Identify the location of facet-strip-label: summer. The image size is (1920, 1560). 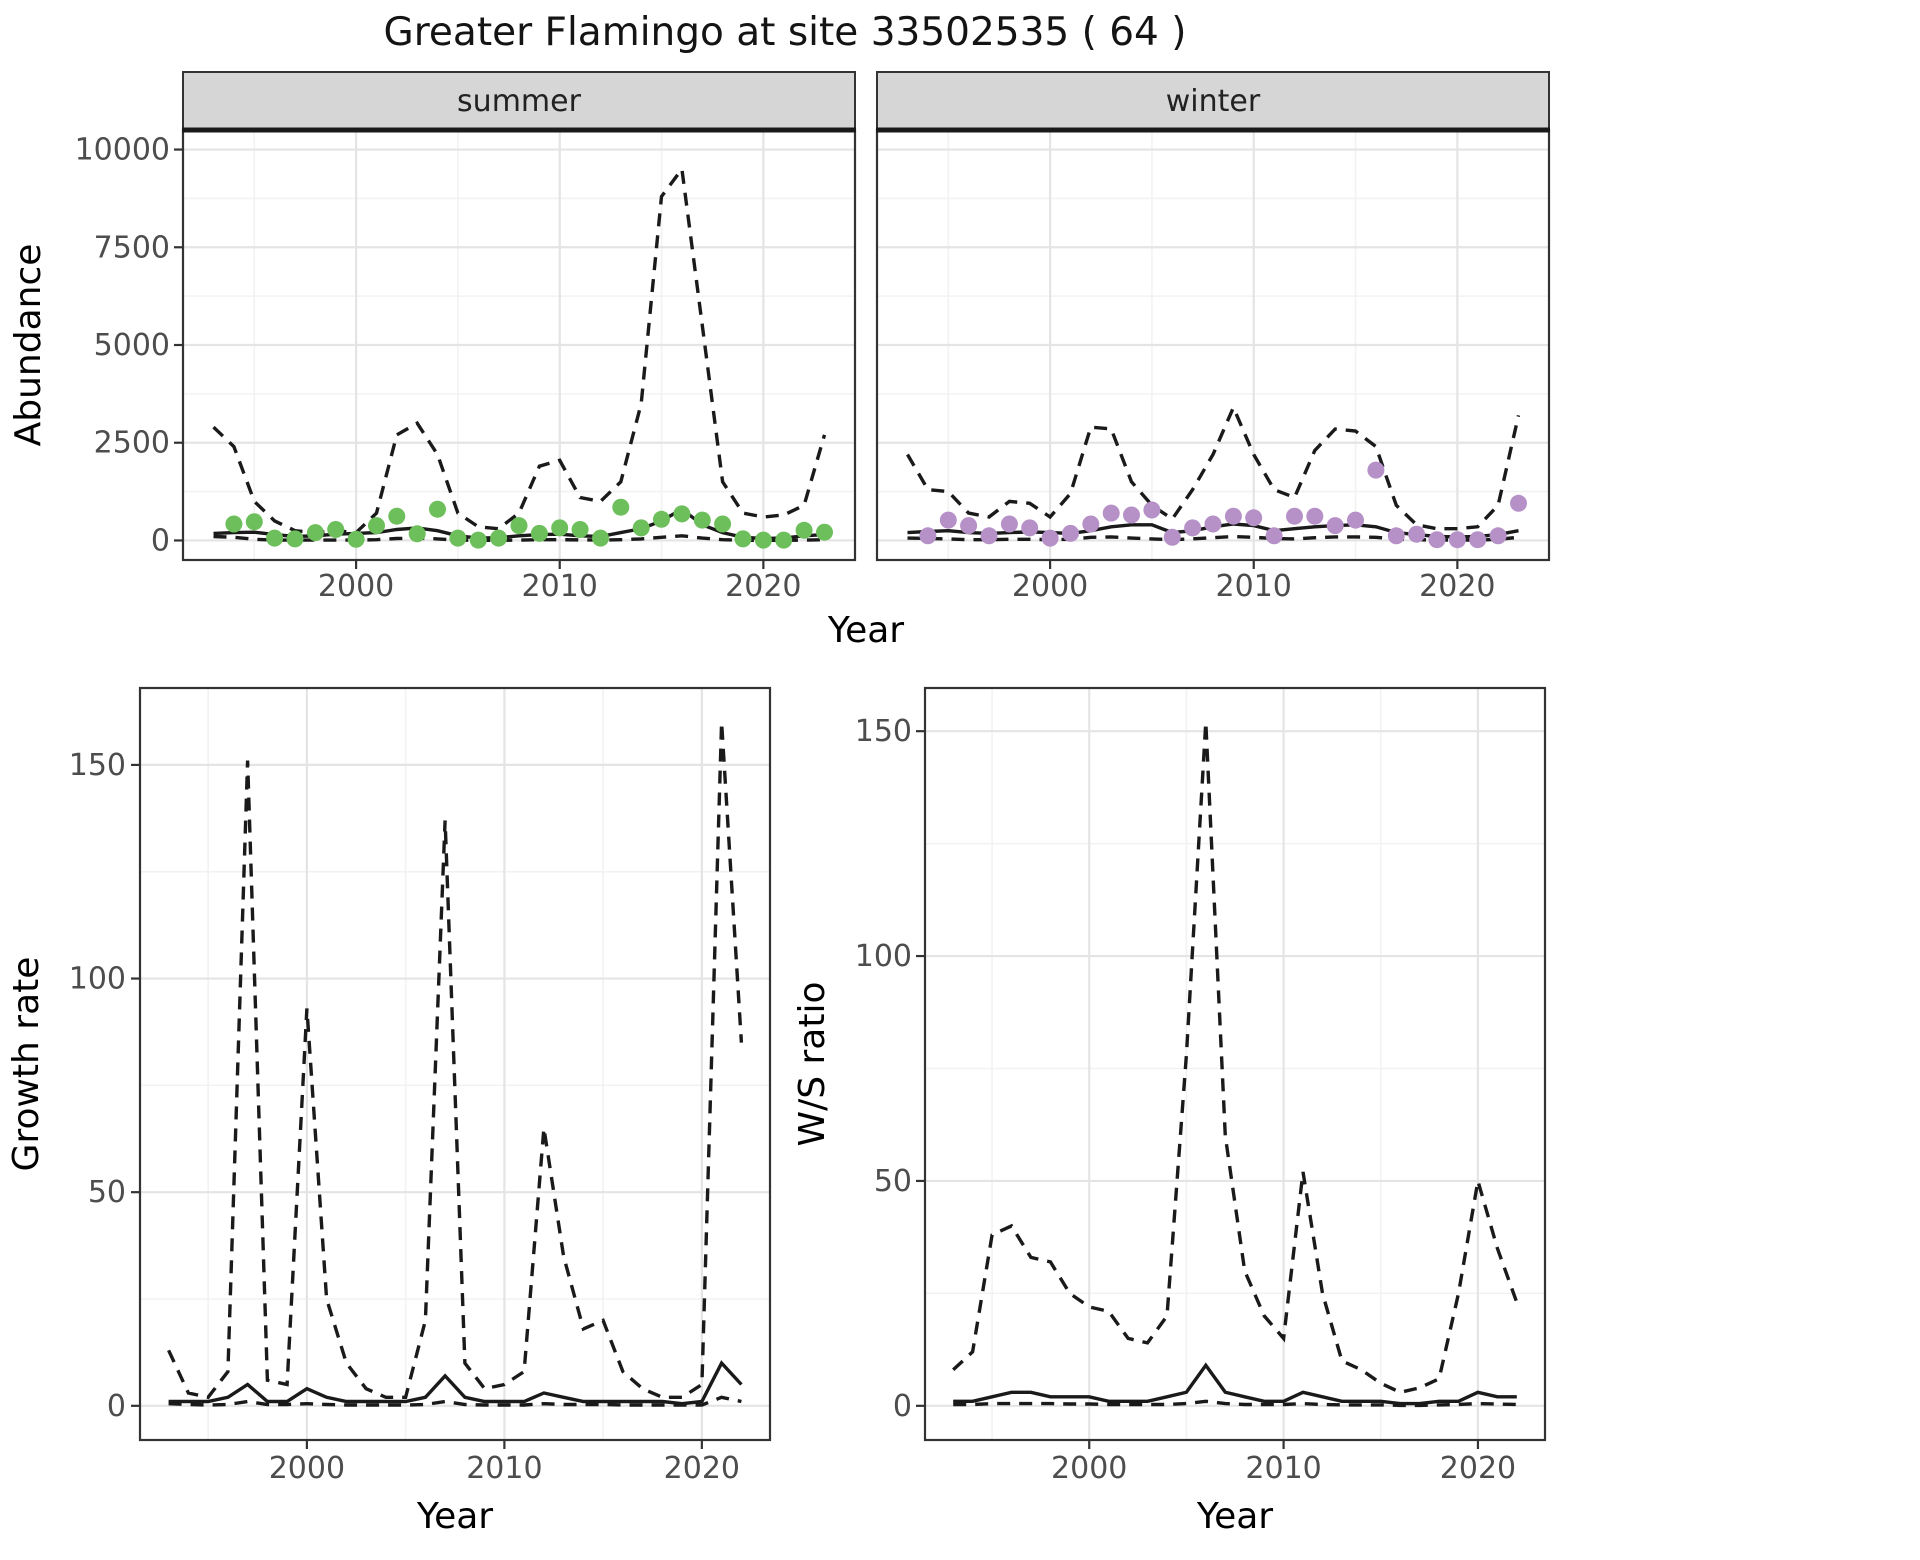
(519, 101).